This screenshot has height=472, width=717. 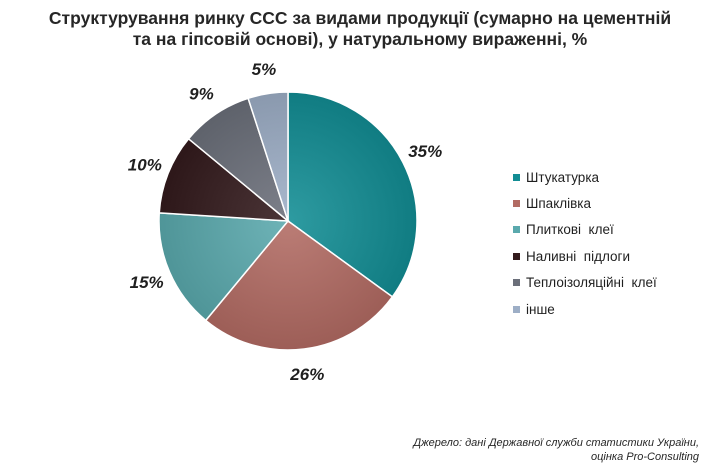 What do you see at coordinates (585, 309) in the screenshot?
I see `legend-item-other: інше` at bounding box center [585, 309].